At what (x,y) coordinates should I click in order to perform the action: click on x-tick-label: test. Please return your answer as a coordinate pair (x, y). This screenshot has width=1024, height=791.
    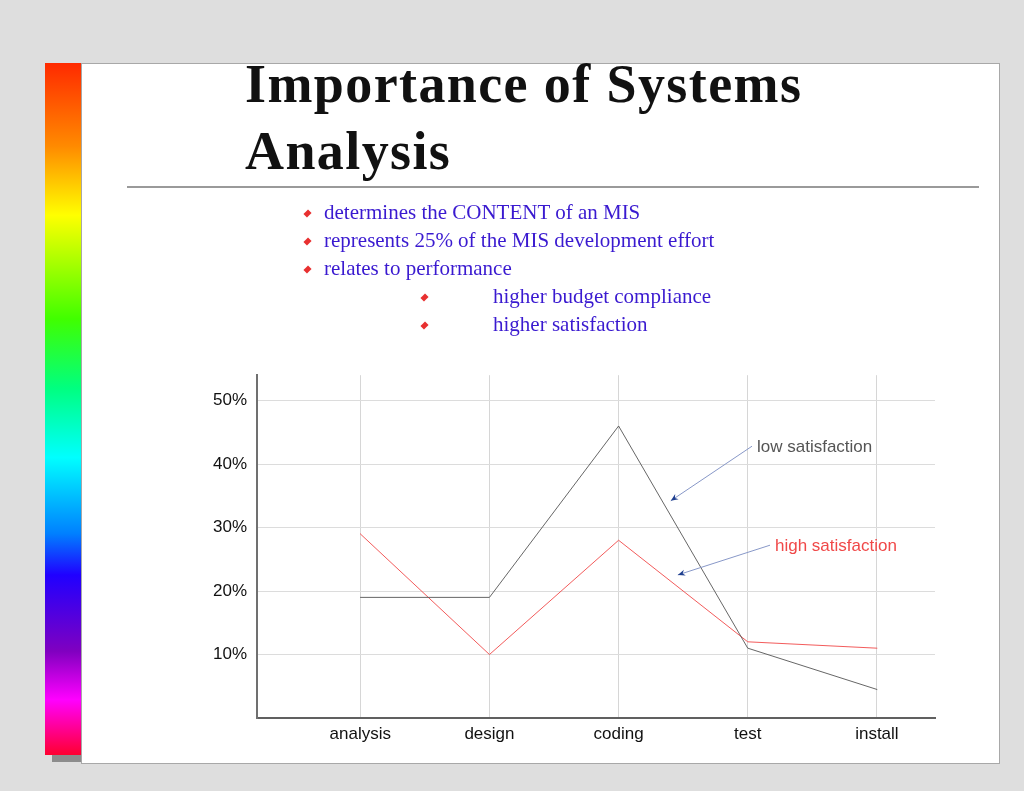
    Looking at the image, I should click on (748, 733).